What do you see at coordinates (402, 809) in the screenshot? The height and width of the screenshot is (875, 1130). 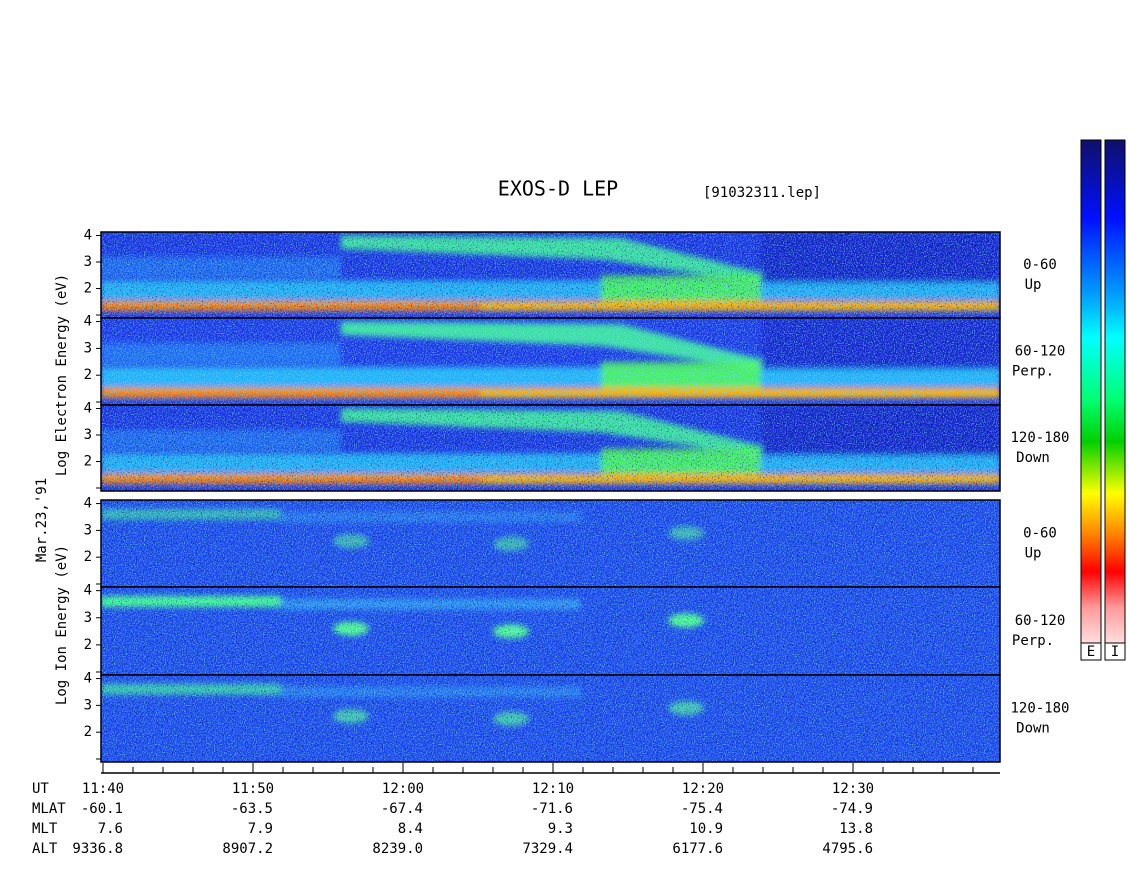 I see `row-value: -67.4` at bounding box center [402, 809].